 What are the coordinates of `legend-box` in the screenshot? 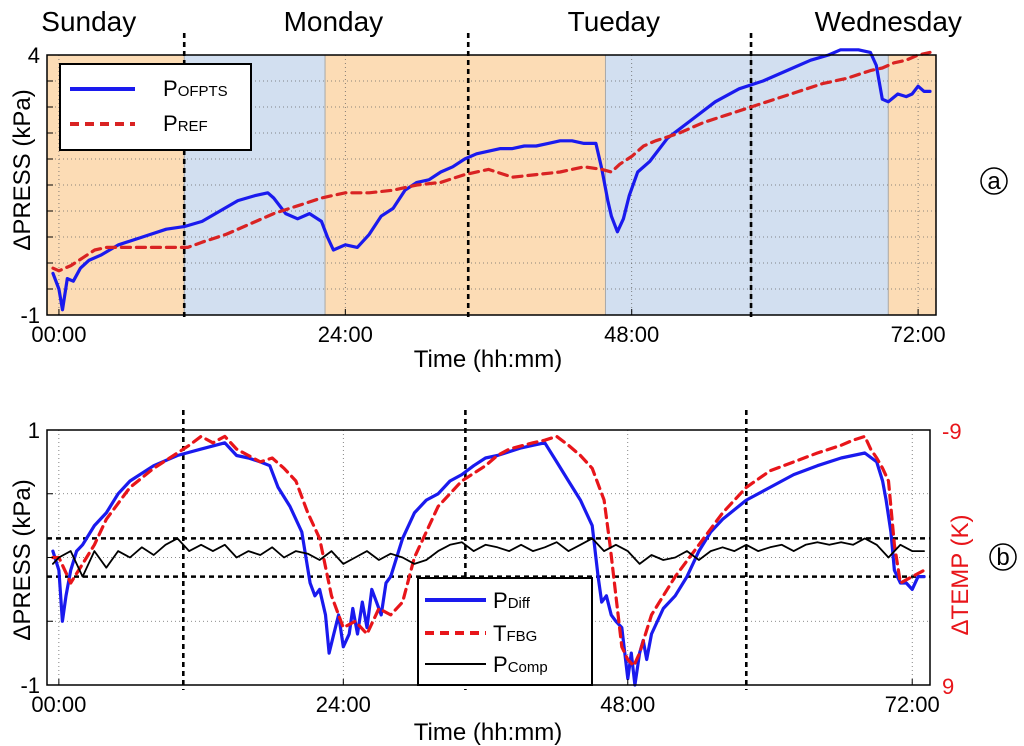 It's located at (155, 107).